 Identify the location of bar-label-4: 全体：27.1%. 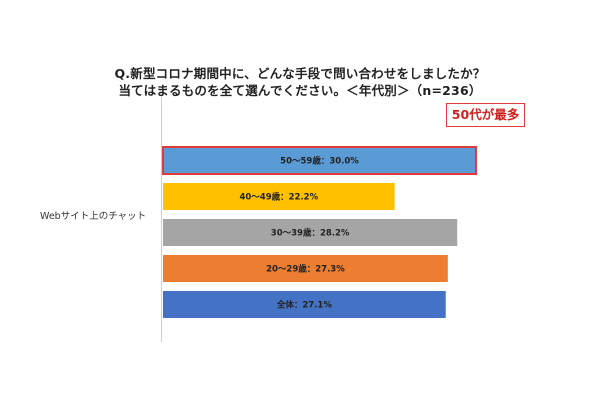
(304, 305).